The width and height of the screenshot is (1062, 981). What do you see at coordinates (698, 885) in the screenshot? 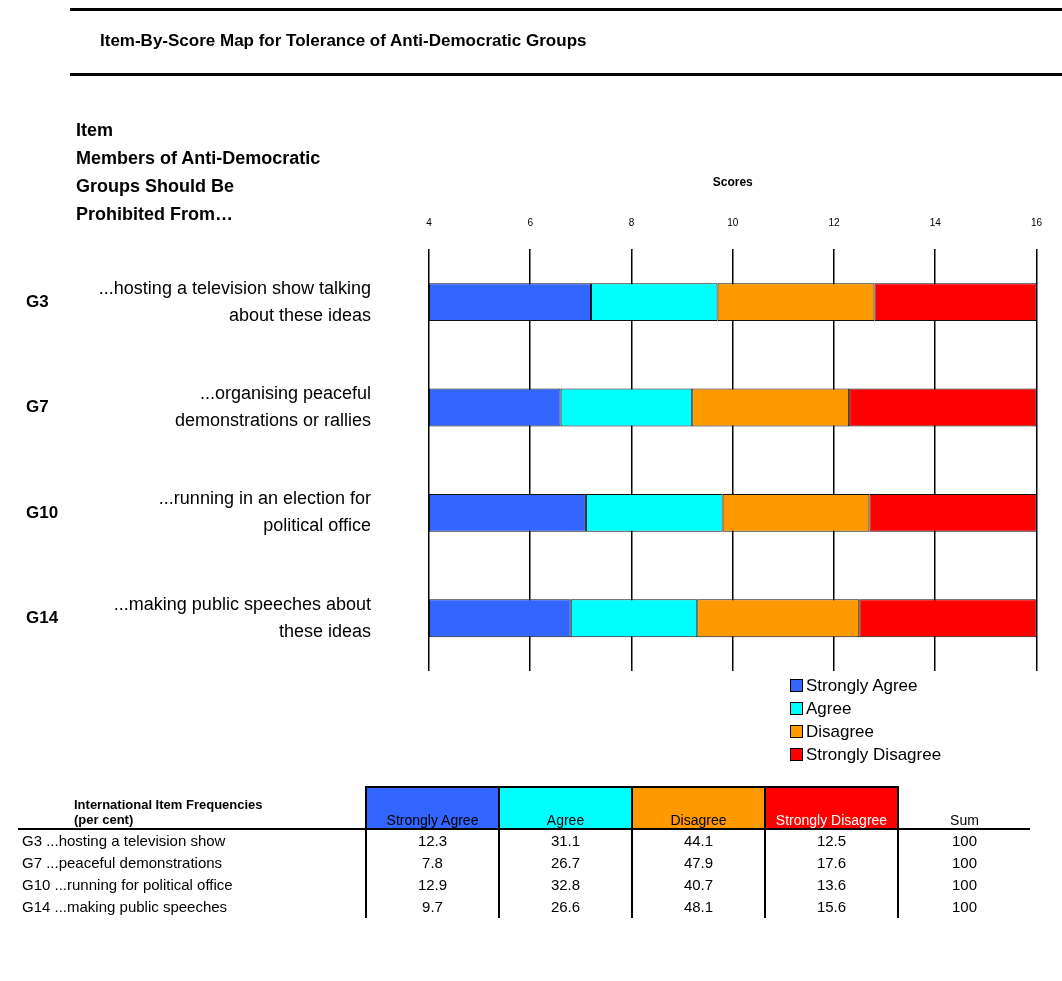
I see `data-label: 40.7` at bounding box center [698, 885].